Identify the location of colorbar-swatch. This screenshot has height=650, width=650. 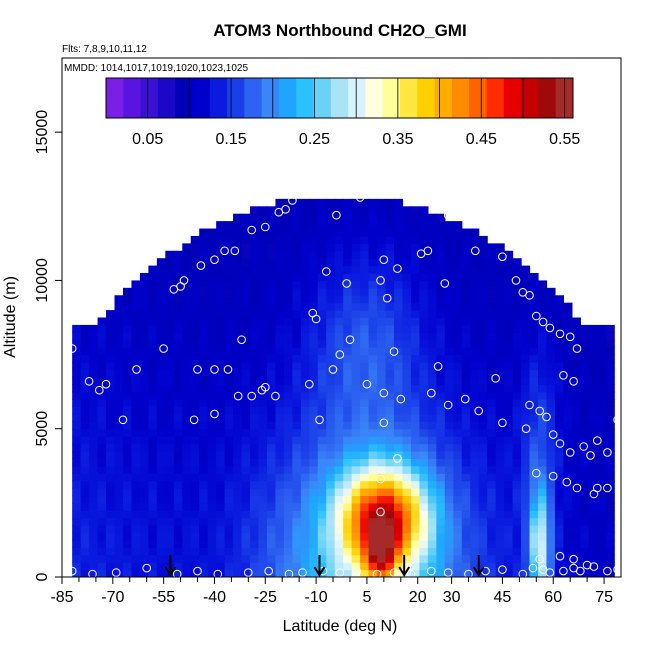
(391, 98).